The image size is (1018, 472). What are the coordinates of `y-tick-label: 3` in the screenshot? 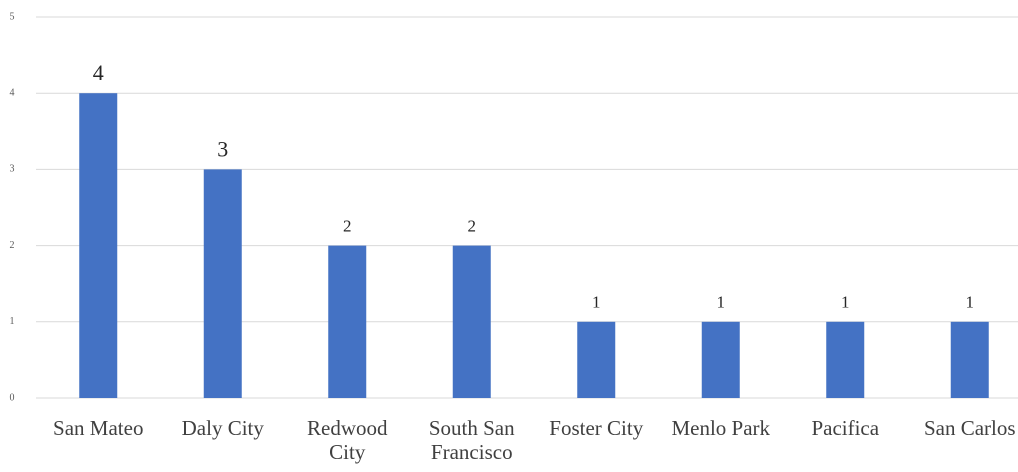 It's located at (12, 169).